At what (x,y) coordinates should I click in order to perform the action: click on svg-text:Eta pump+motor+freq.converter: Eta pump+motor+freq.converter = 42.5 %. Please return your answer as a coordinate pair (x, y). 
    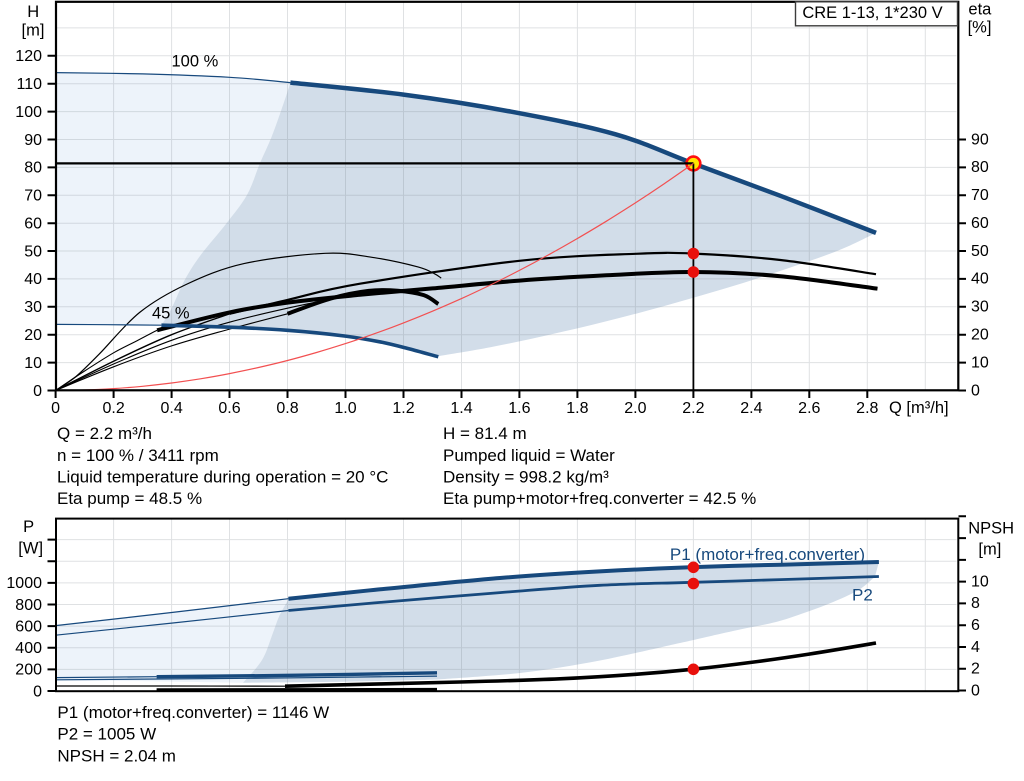
    Looking at the image, I should click on (599, 498).